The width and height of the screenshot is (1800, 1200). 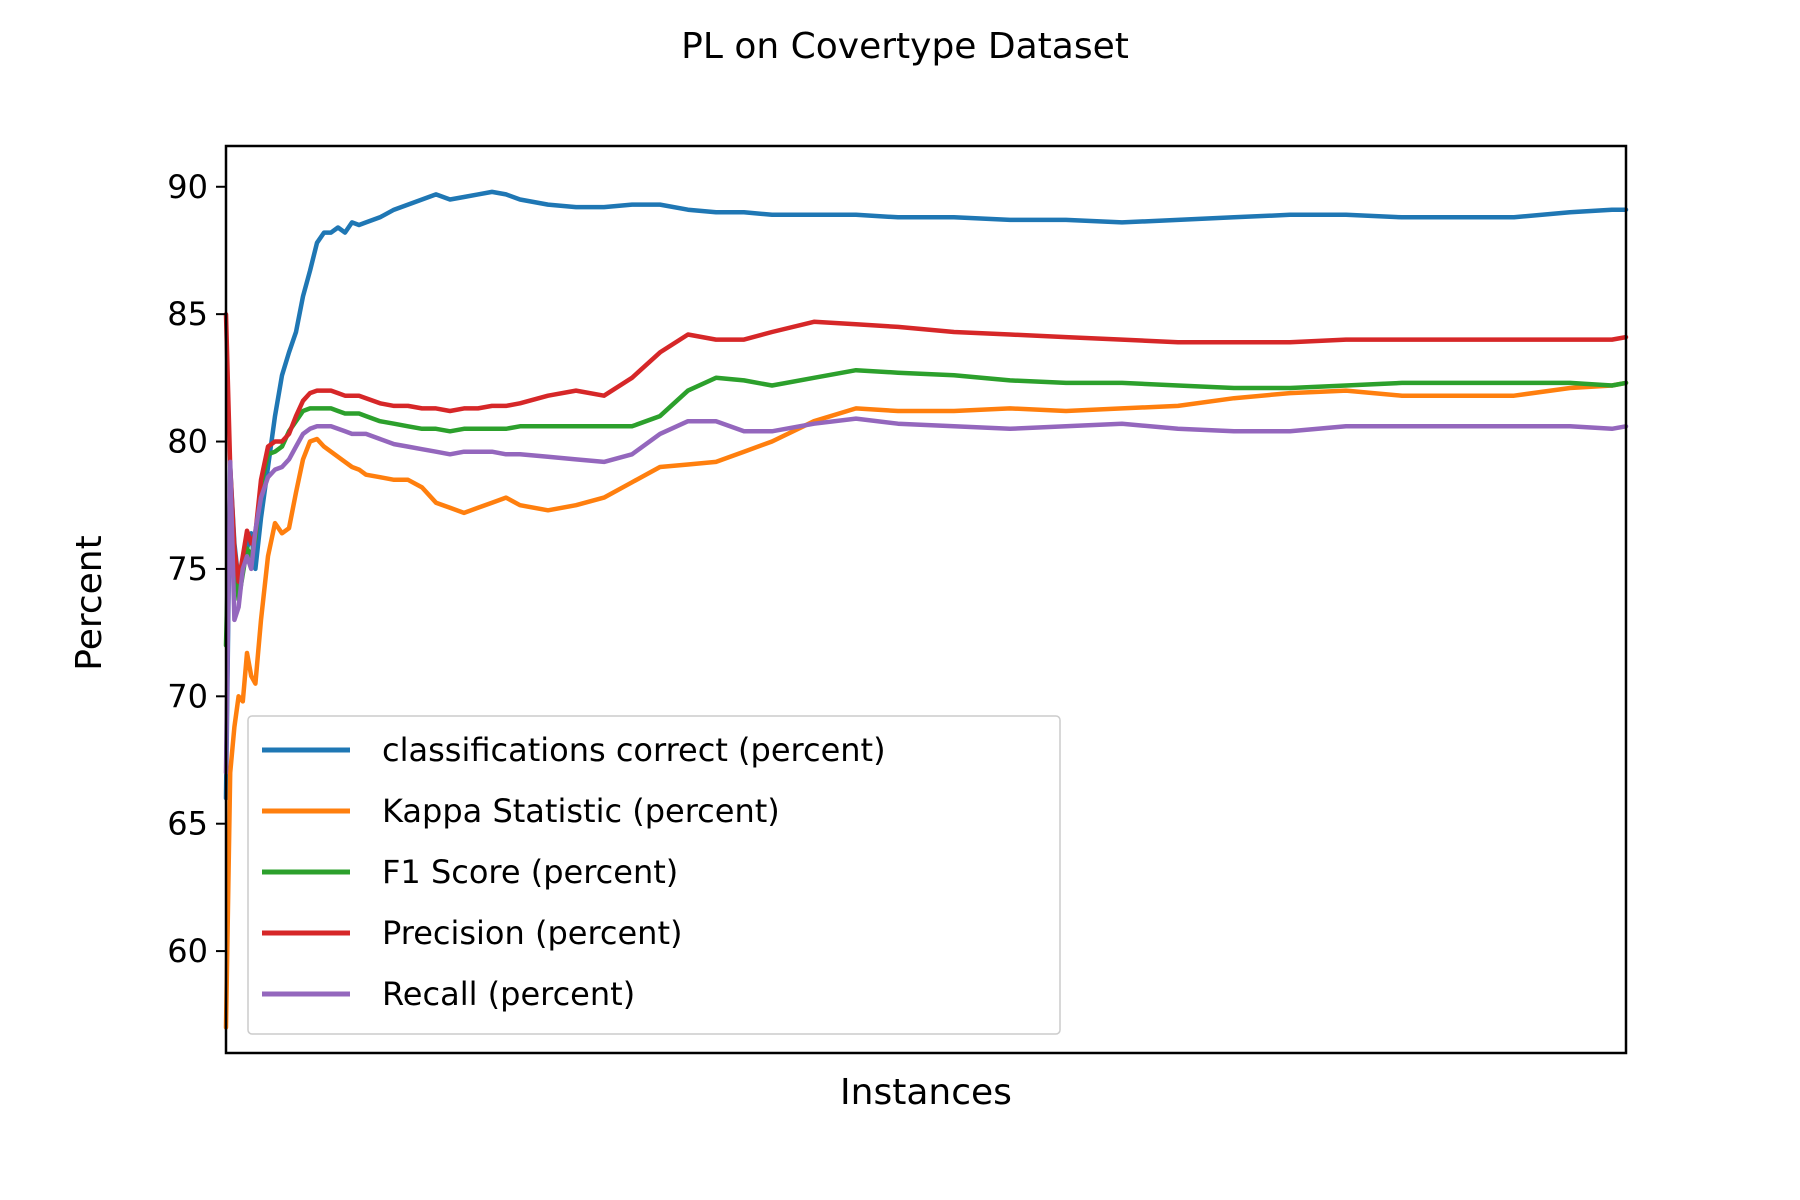 I want to click on y-tick-label: 70, so click(x=187, y=696).